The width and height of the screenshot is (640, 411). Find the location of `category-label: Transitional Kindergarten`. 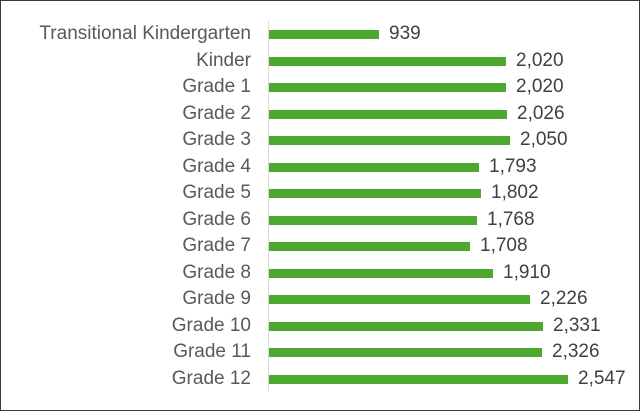

category-label: Transitional Kindergarten is located at coordinates (145, 33).